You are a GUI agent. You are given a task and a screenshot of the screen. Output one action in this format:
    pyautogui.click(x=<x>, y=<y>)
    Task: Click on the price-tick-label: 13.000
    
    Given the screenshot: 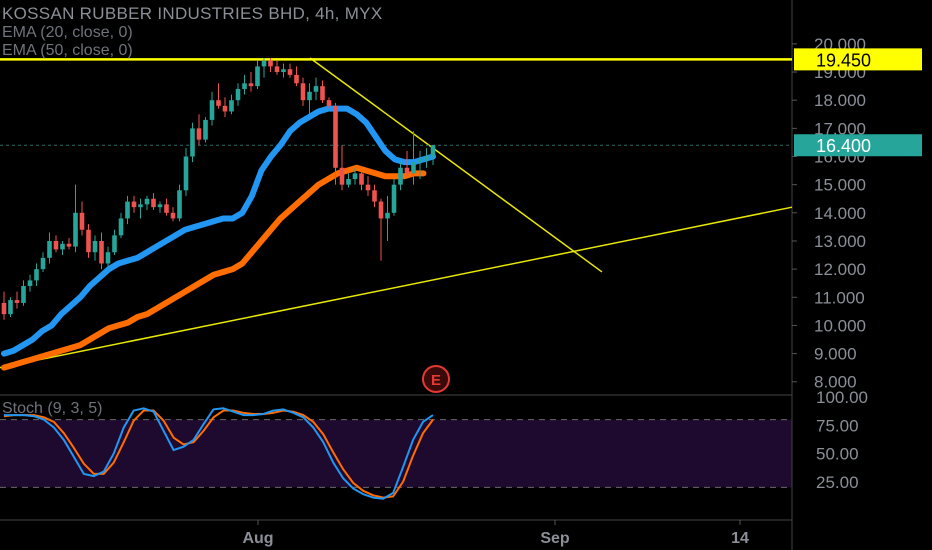 What is the action you would take?
    pyautogui.click(x=840, y=241)
    